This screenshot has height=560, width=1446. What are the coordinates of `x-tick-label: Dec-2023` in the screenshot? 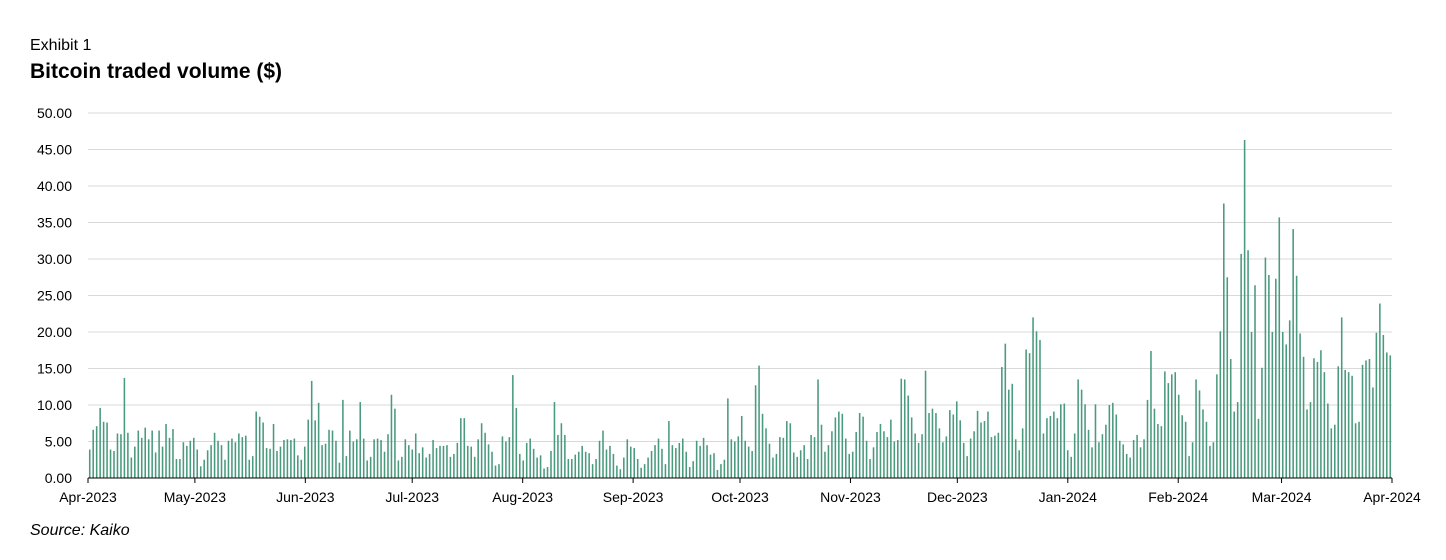 It's located at (957, 497).